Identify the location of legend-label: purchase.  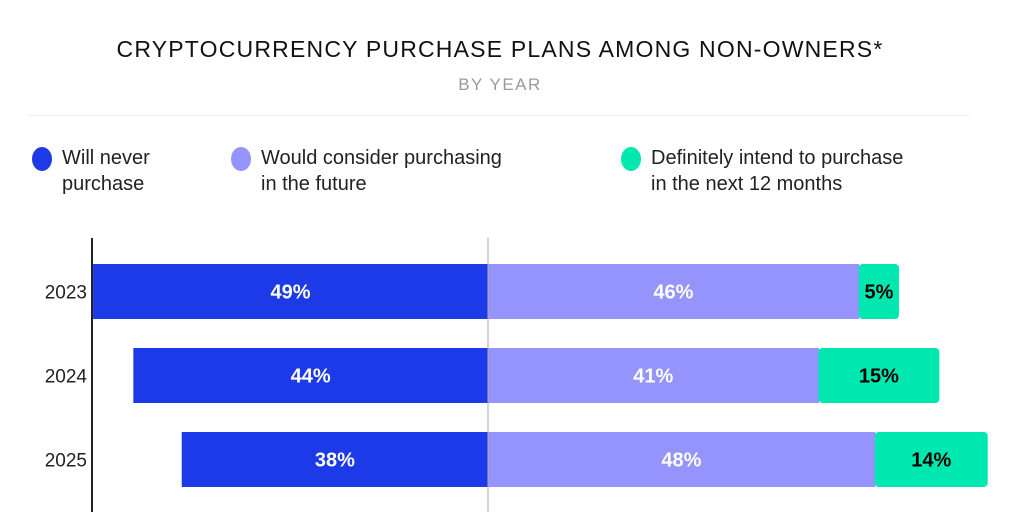
(103, 184).